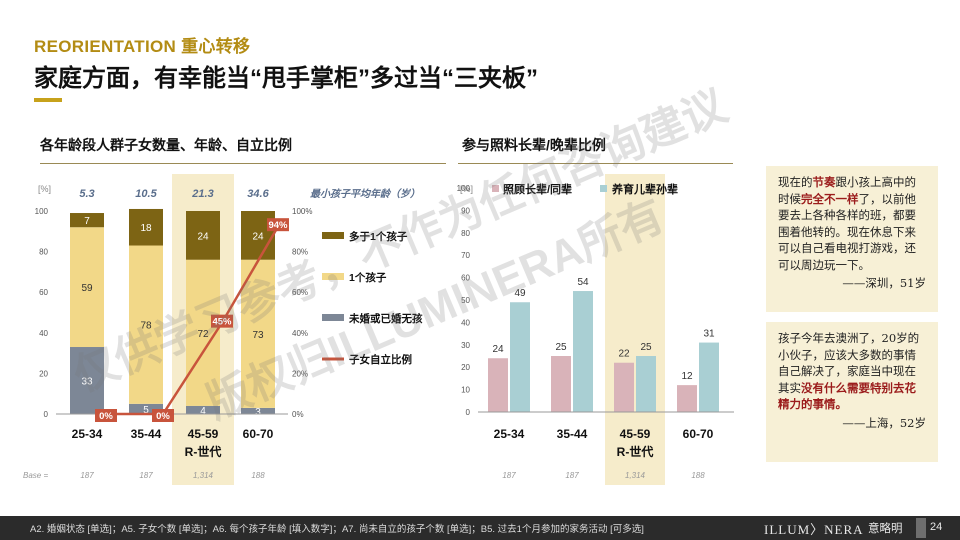 Image resolution: width=960 pixels, height=540 pixels. I want to click on bar-data-label: 73, so click(258, 335).